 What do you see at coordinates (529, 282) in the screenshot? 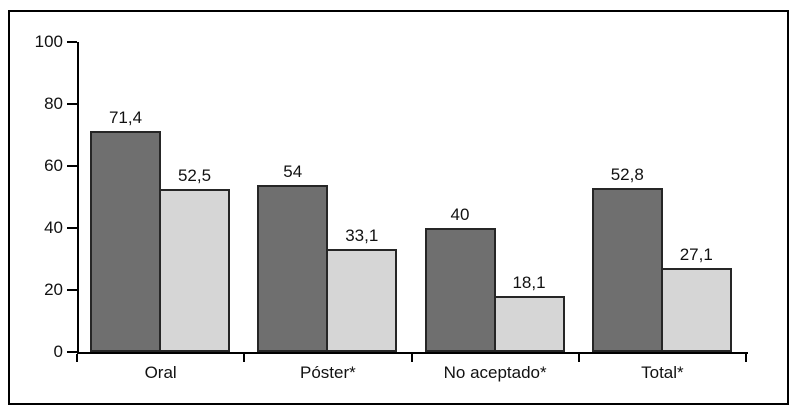
I see `bar-value-label: 18,1` at bounding box center [529, 282].